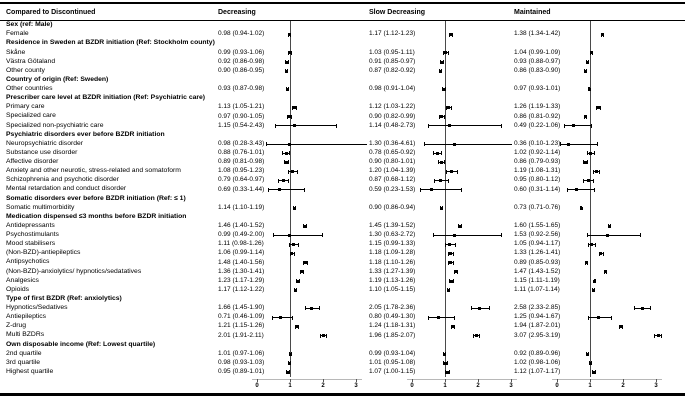  Describe the element at coordinates (241, 107) in the screenshot. I see `estimate-text: 1.13 (1.05-1.21)` at that location.